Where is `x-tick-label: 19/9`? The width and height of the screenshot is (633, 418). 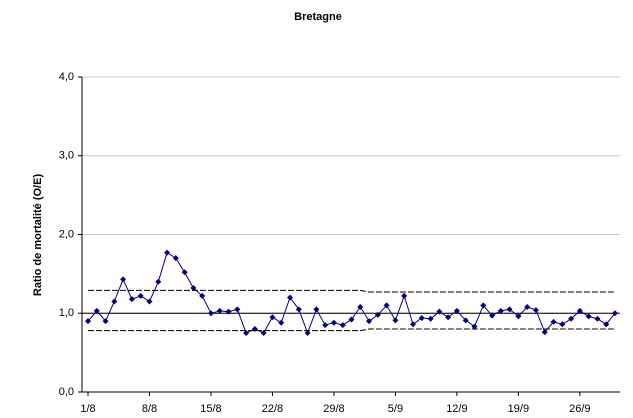
x-tick-label: 19/9 is located at coordinates (518, 409).